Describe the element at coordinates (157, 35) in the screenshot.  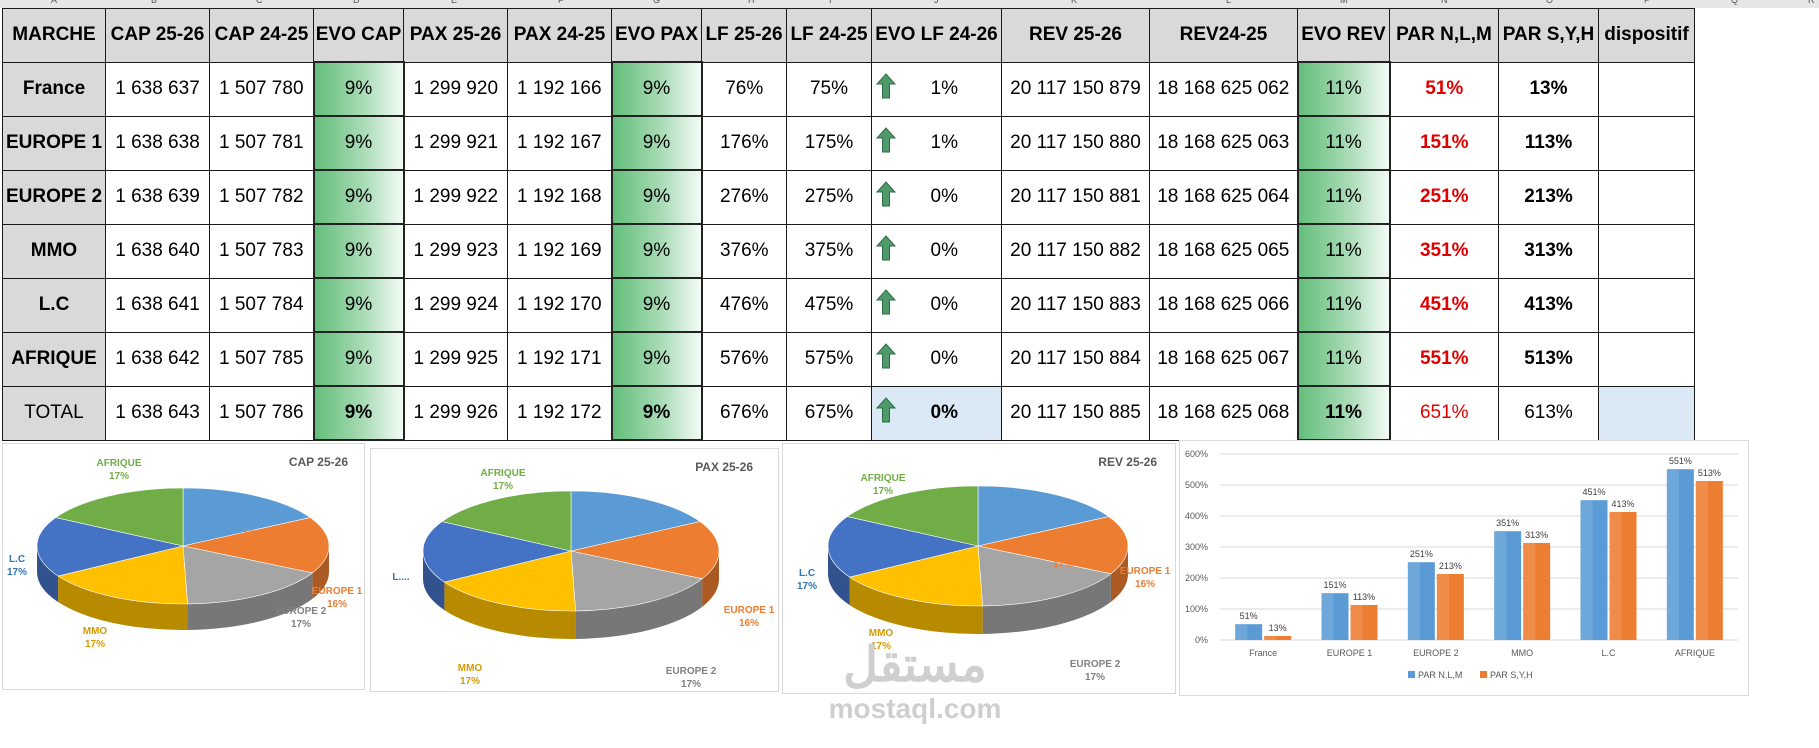
I see `header-cell-cap-2526: CAP 25-26` at that location.